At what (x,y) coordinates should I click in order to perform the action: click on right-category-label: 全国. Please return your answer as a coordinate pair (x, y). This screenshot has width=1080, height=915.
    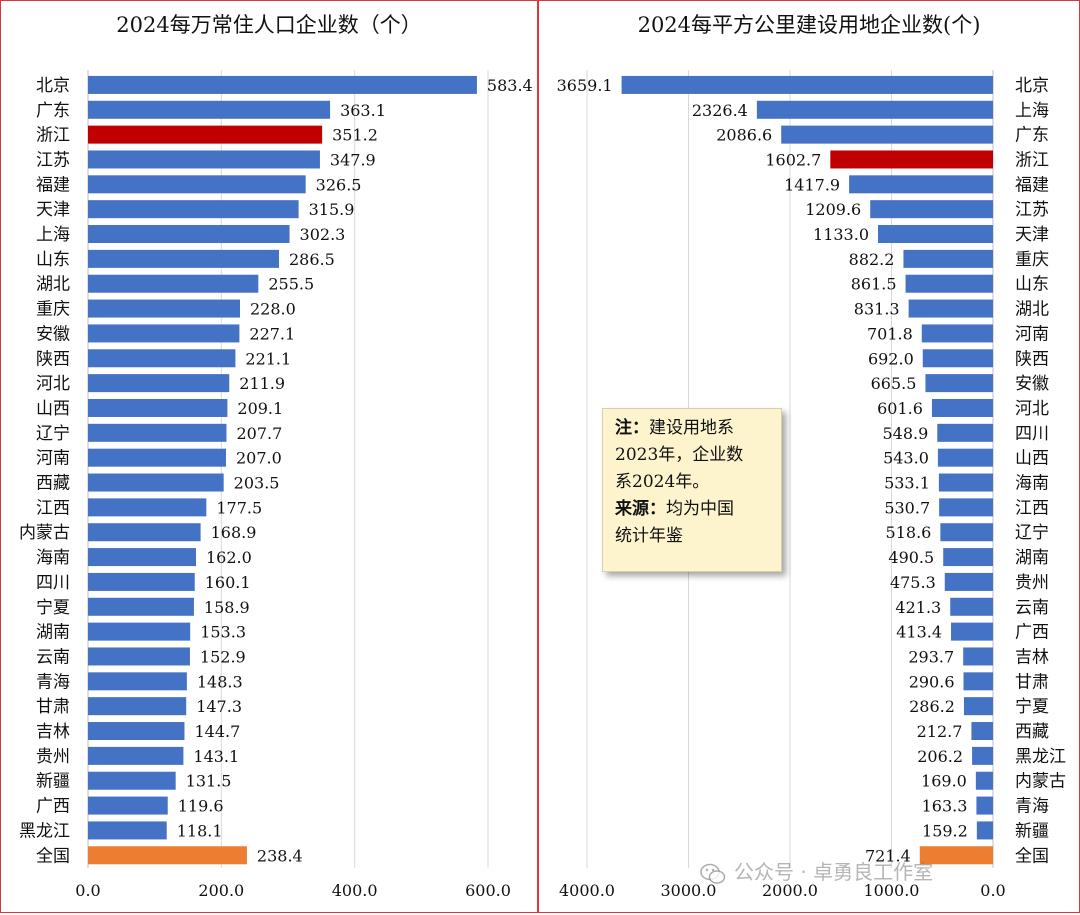
    Looking at the image, I should click on (1032, 856).